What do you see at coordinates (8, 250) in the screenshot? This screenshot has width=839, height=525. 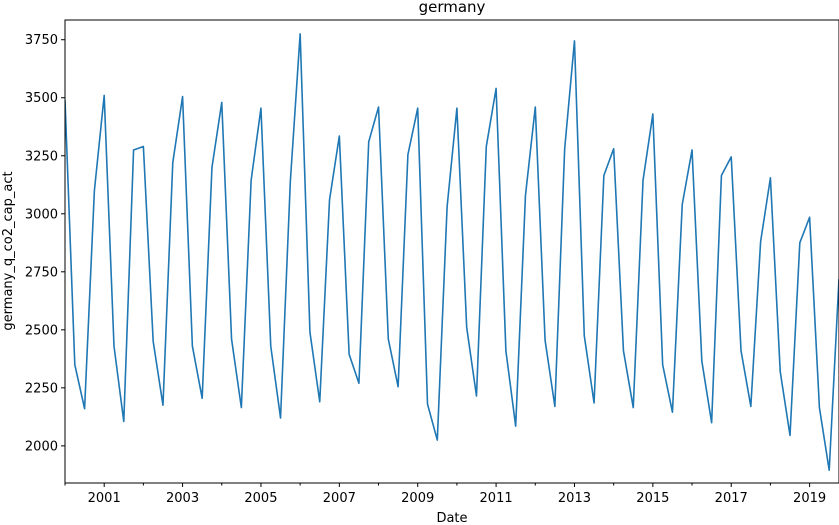 I see `y-axis-title: germany_q_co2_cap_act` at bounding box center [8, 250].